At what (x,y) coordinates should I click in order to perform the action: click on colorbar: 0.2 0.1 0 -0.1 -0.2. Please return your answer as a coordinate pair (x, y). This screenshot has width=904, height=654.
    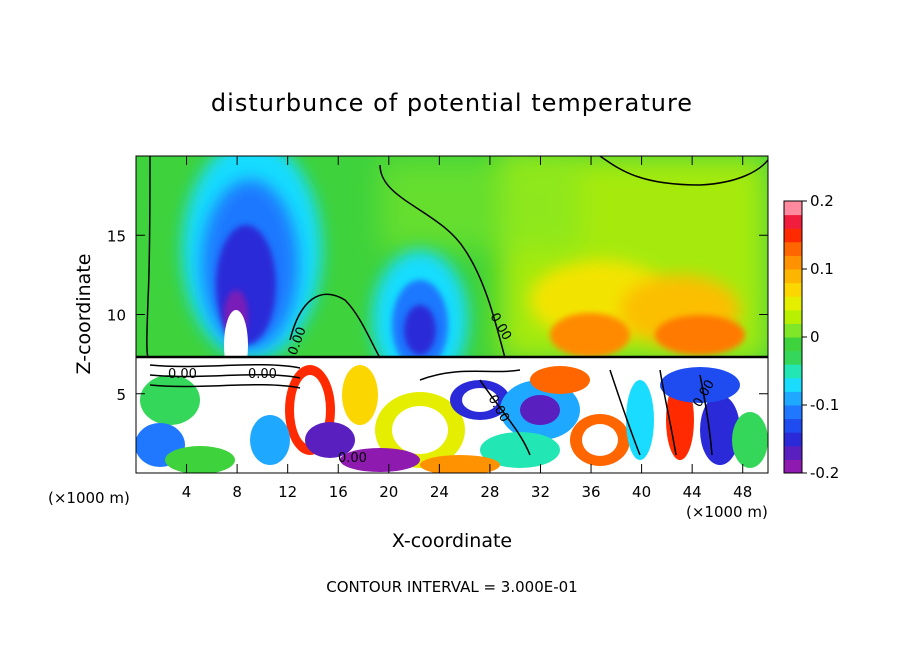
    Looking at the image, I should click on (811, 337).